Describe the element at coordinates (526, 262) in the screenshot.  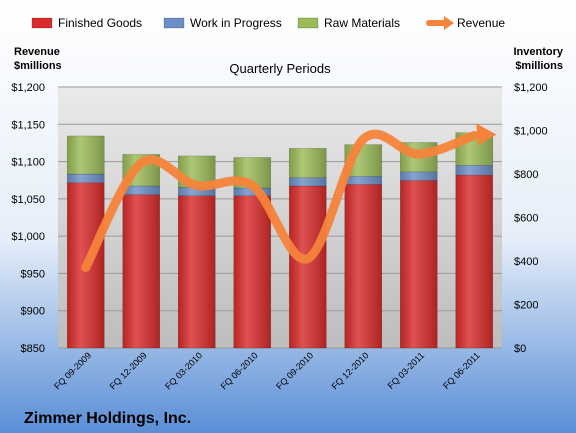
I see `right-tick-label: $400` at that location.